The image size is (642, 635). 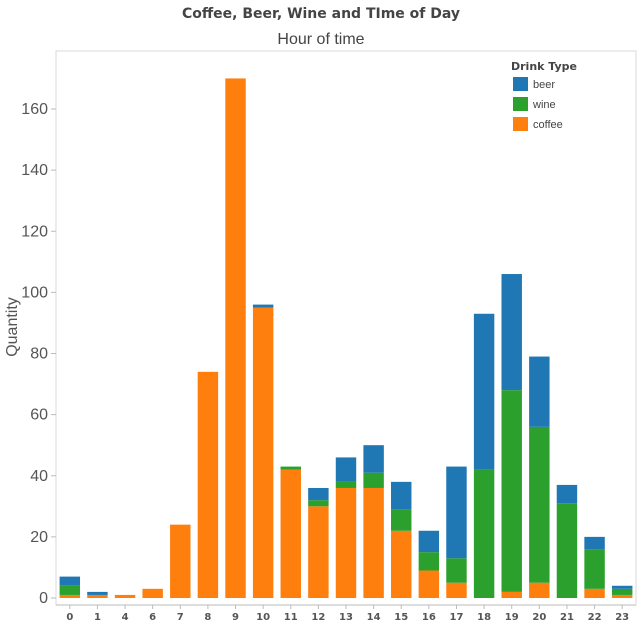 What do you see at coordinates (263, 617) in the screenshot?
I see `x-tick-label: 10` at bounding box center [263, 617].